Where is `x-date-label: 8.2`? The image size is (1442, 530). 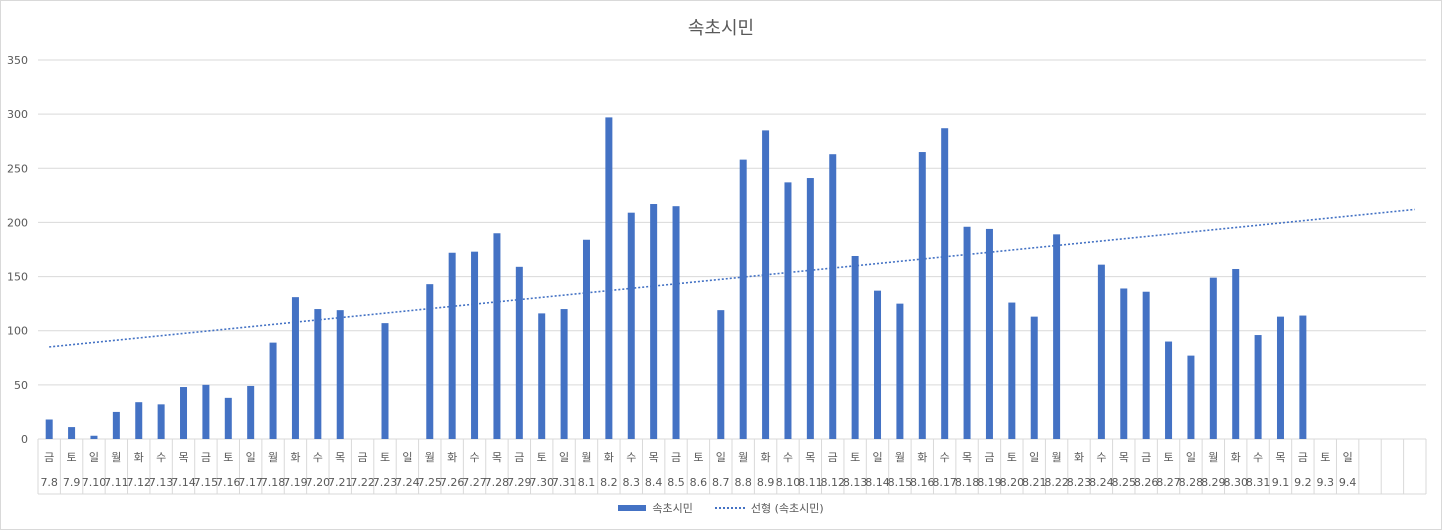 x-date-label: 8.2 is located at coordinates (609, 482).